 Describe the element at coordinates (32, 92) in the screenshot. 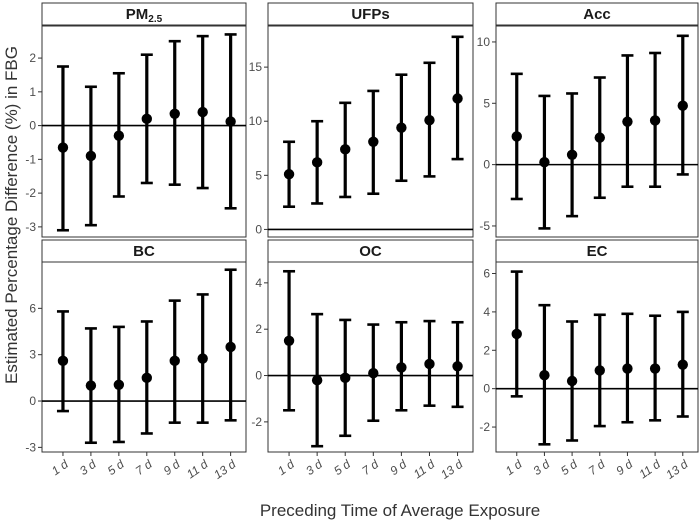

I see `y-tick-label: 1` at that location.